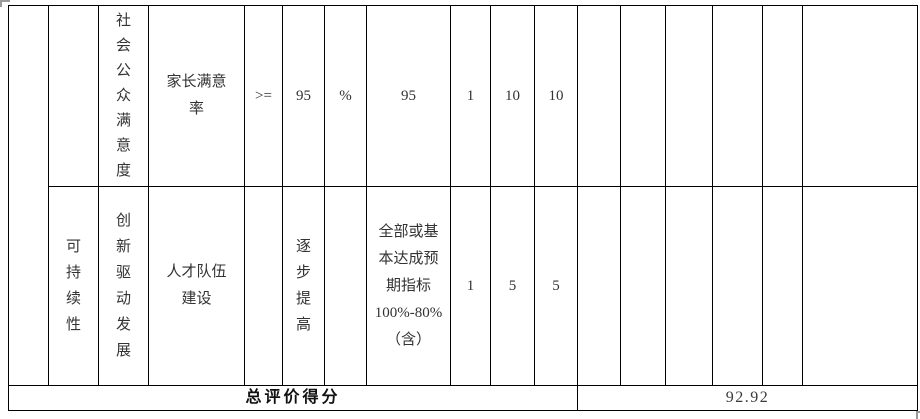 This screenshot has height=419, width=920. I want to click on indicator-label: 家长满意 率, so click(196, 95).